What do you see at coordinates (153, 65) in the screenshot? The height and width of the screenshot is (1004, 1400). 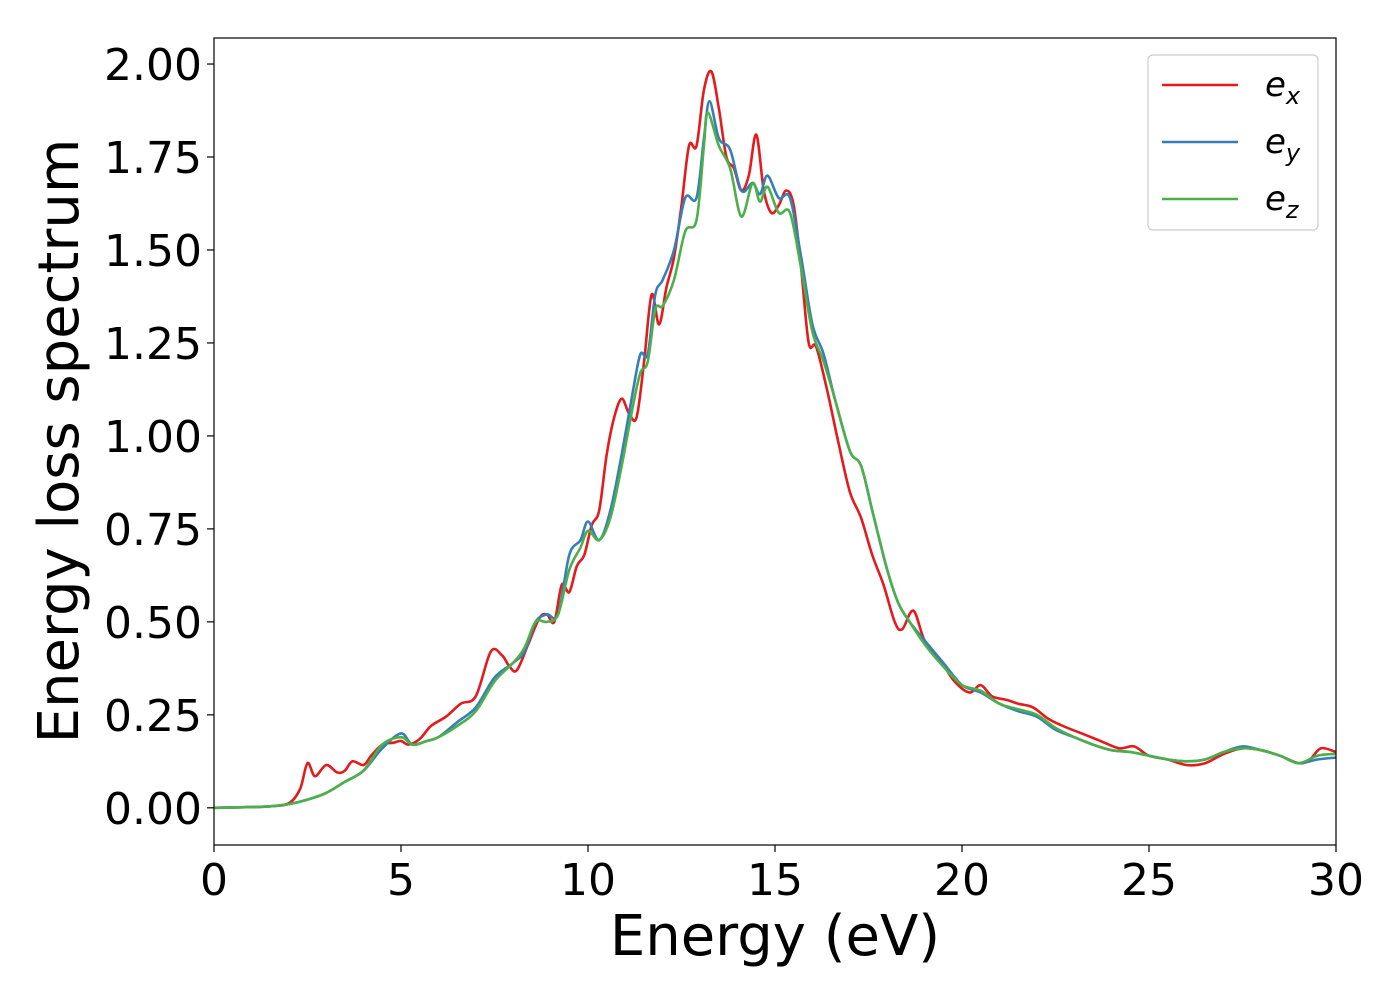 I see `y-tick-label: 2.00` at bounding box center [153, 65].